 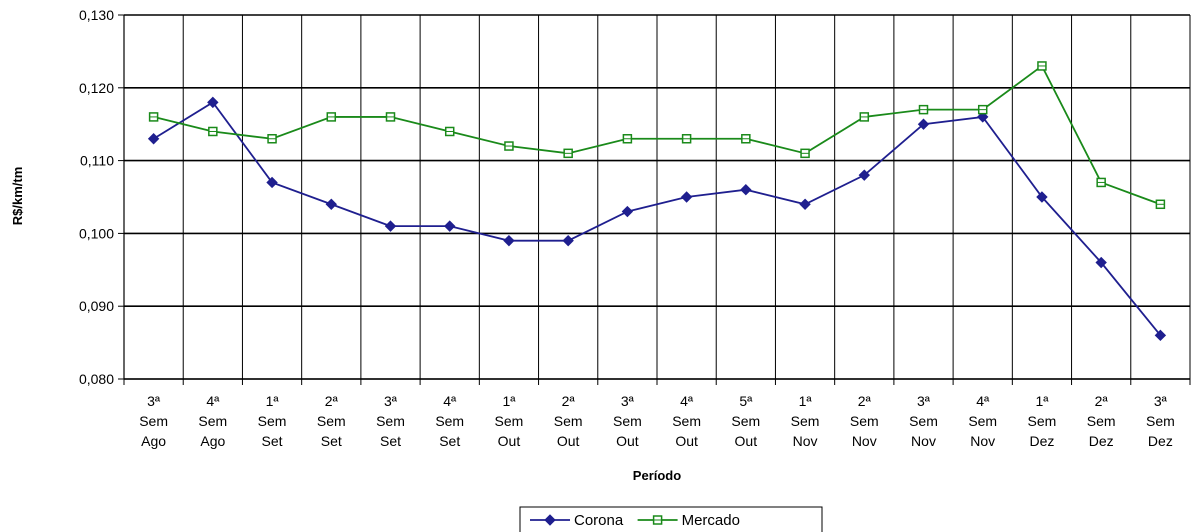 What do you see at coordinates (550, 520) in the screenshot?
I see `legend-marker-corona` at bounding box center [550, 520].